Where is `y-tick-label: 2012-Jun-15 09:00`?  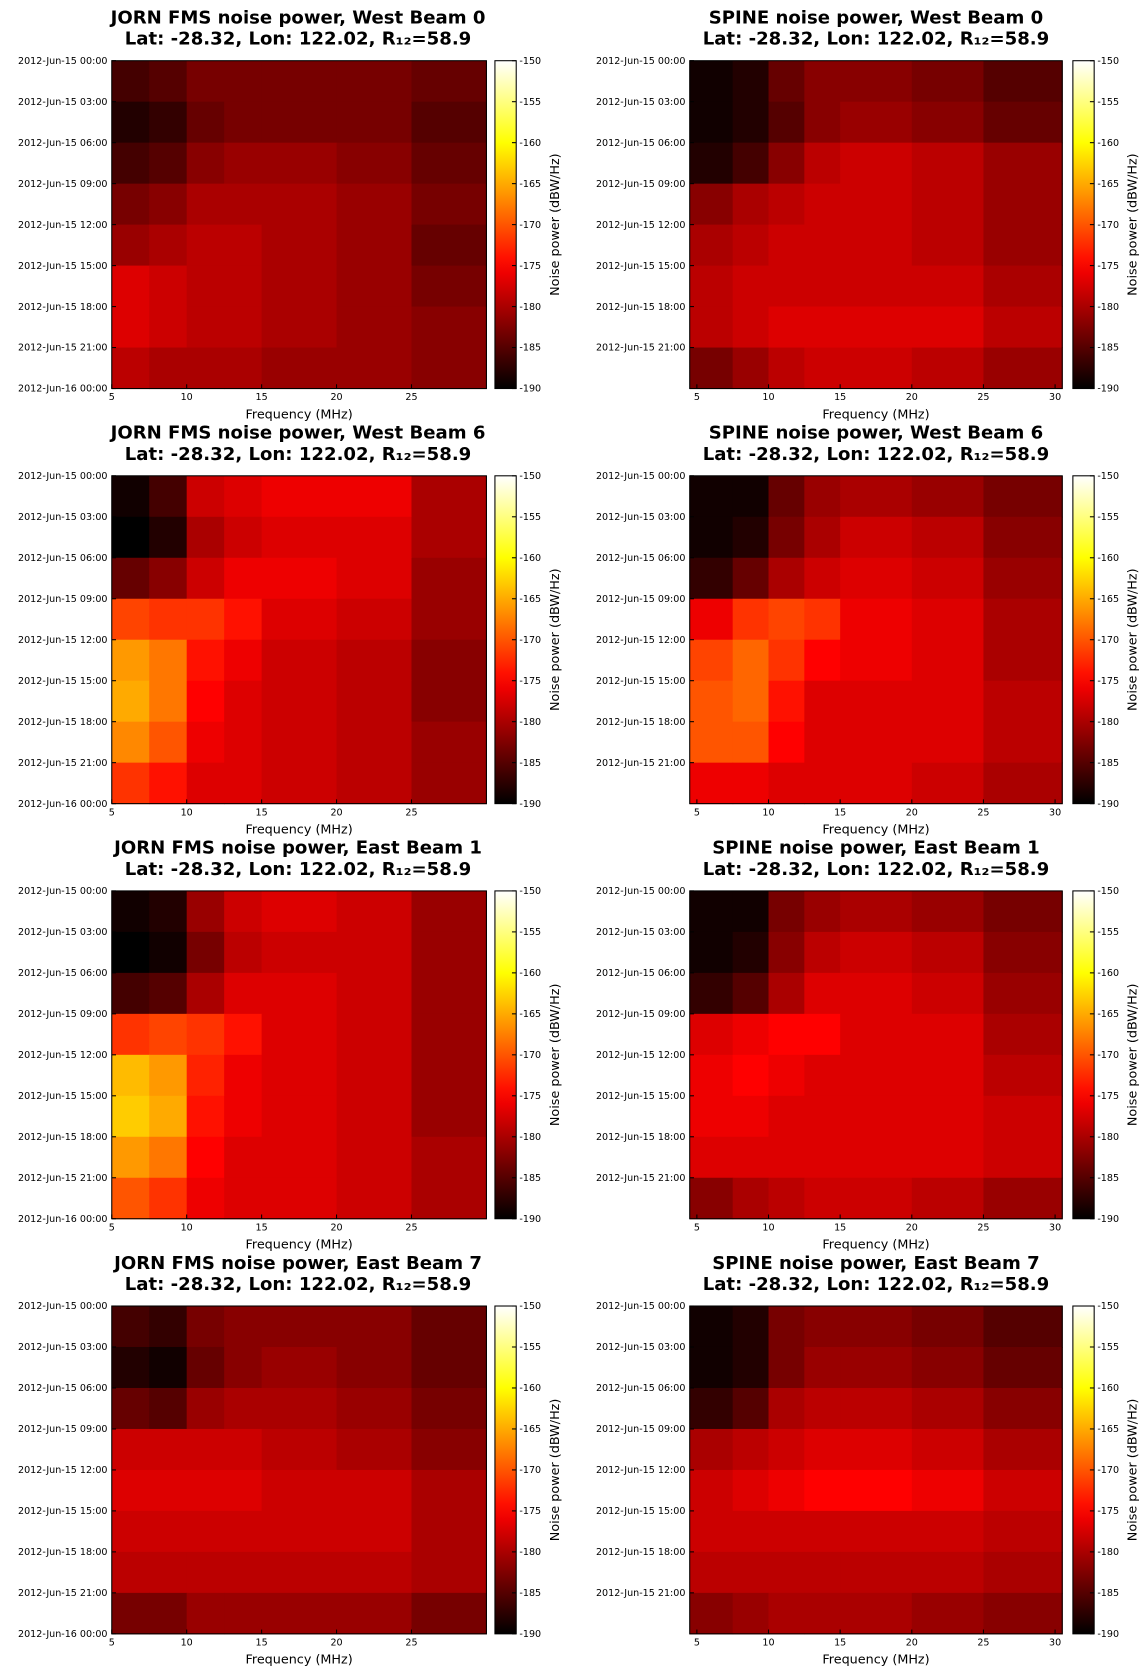
y-tick-label: 2012-Jun-15 09:00 is located at coordinates (62, 184).